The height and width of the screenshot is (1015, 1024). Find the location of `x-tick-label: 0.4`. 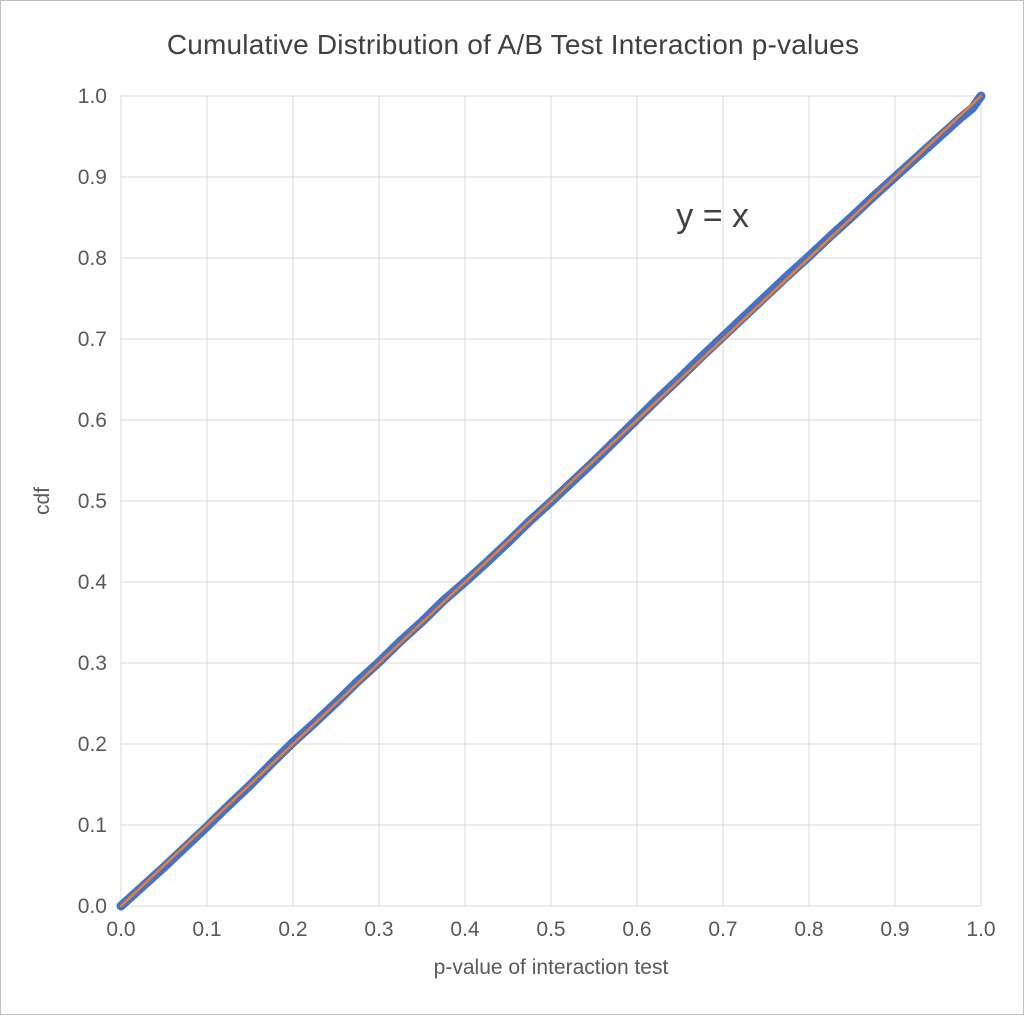

x-tick-label: 0.4 is located at coordinates (465, 929).